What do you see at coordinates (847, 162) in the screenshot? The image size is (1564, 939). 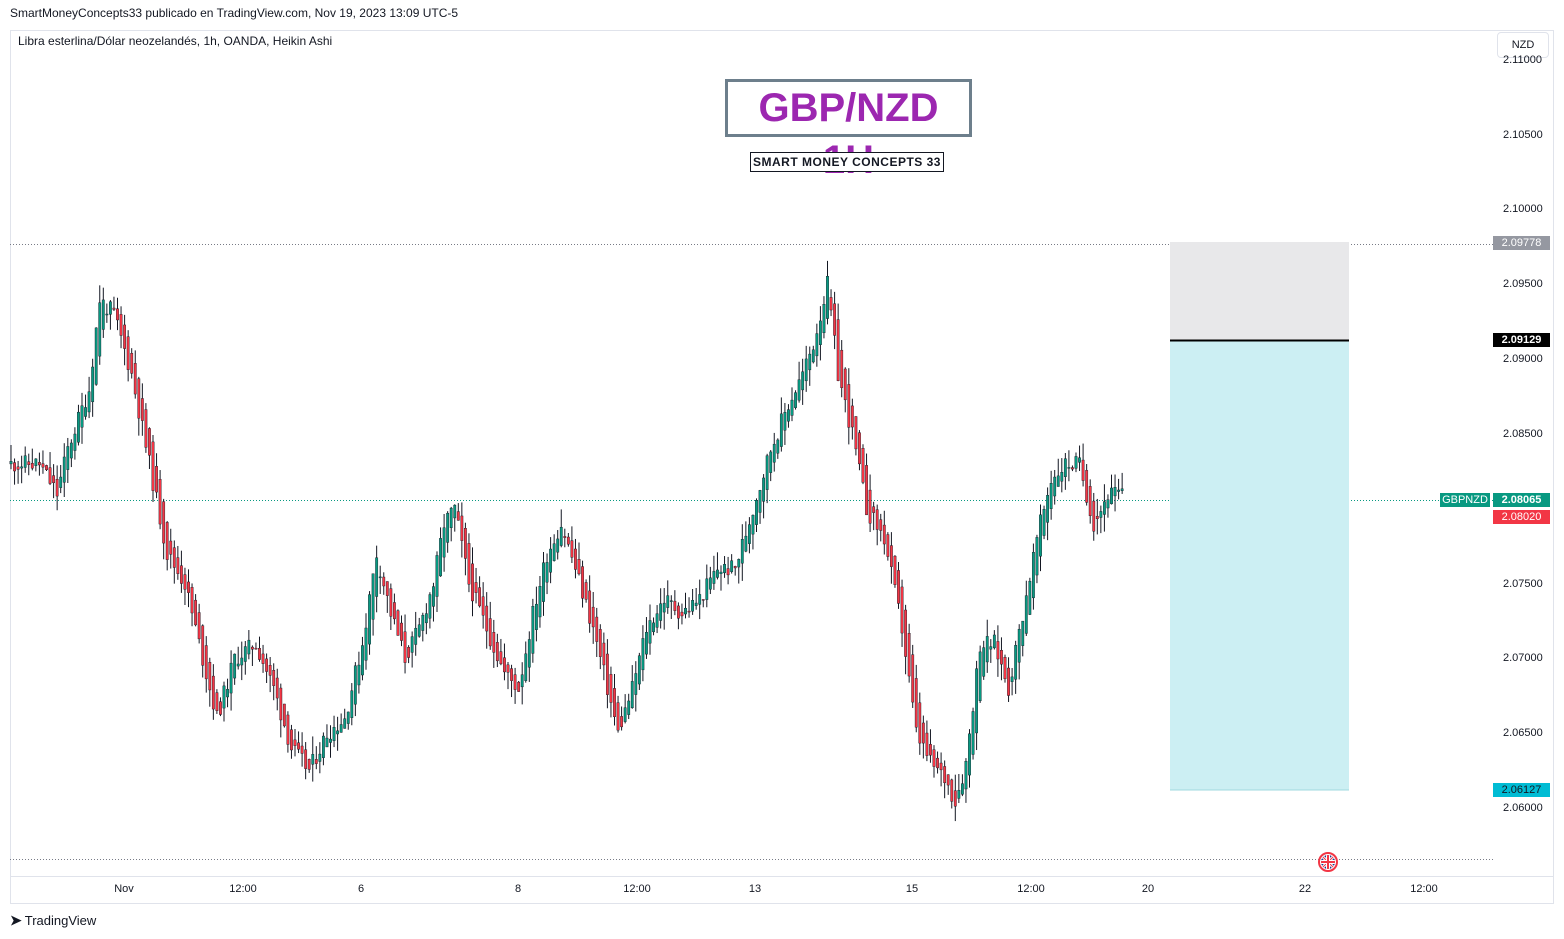 I see `chart-subtitle-annotation: SMART MONEY CONCEPTS 33` at bounding box center [847, 162].